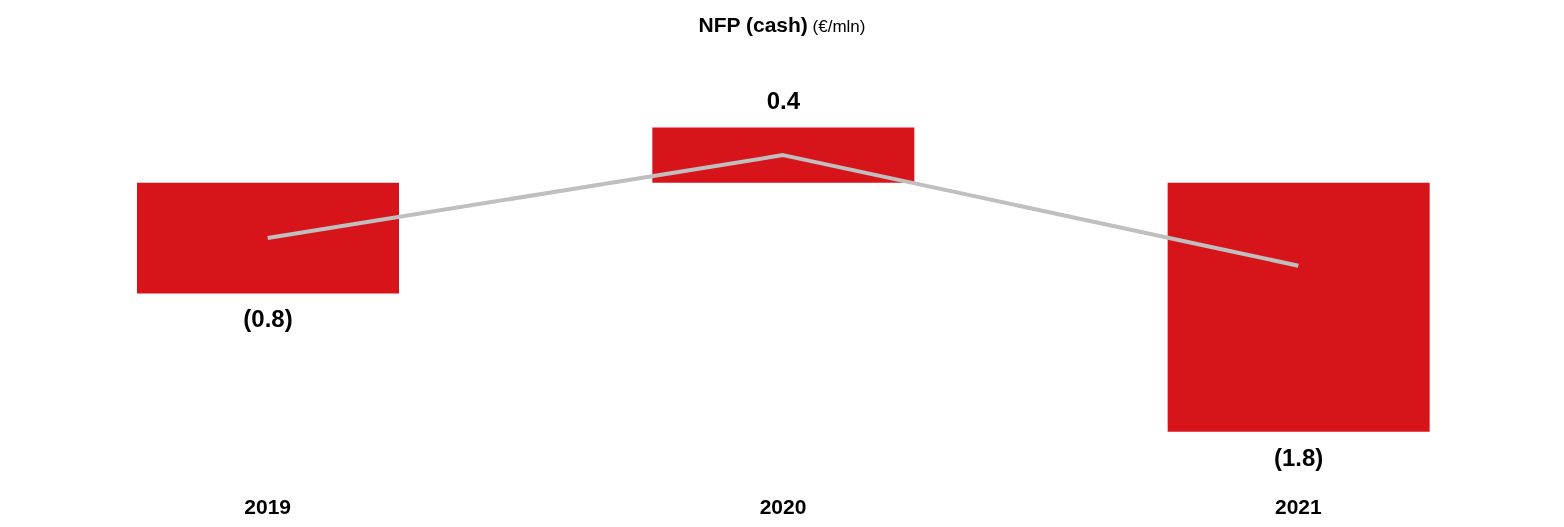 This screenshot has width=1564, height=527. I want to click on data-label: (1.8), so click(1298, 457).